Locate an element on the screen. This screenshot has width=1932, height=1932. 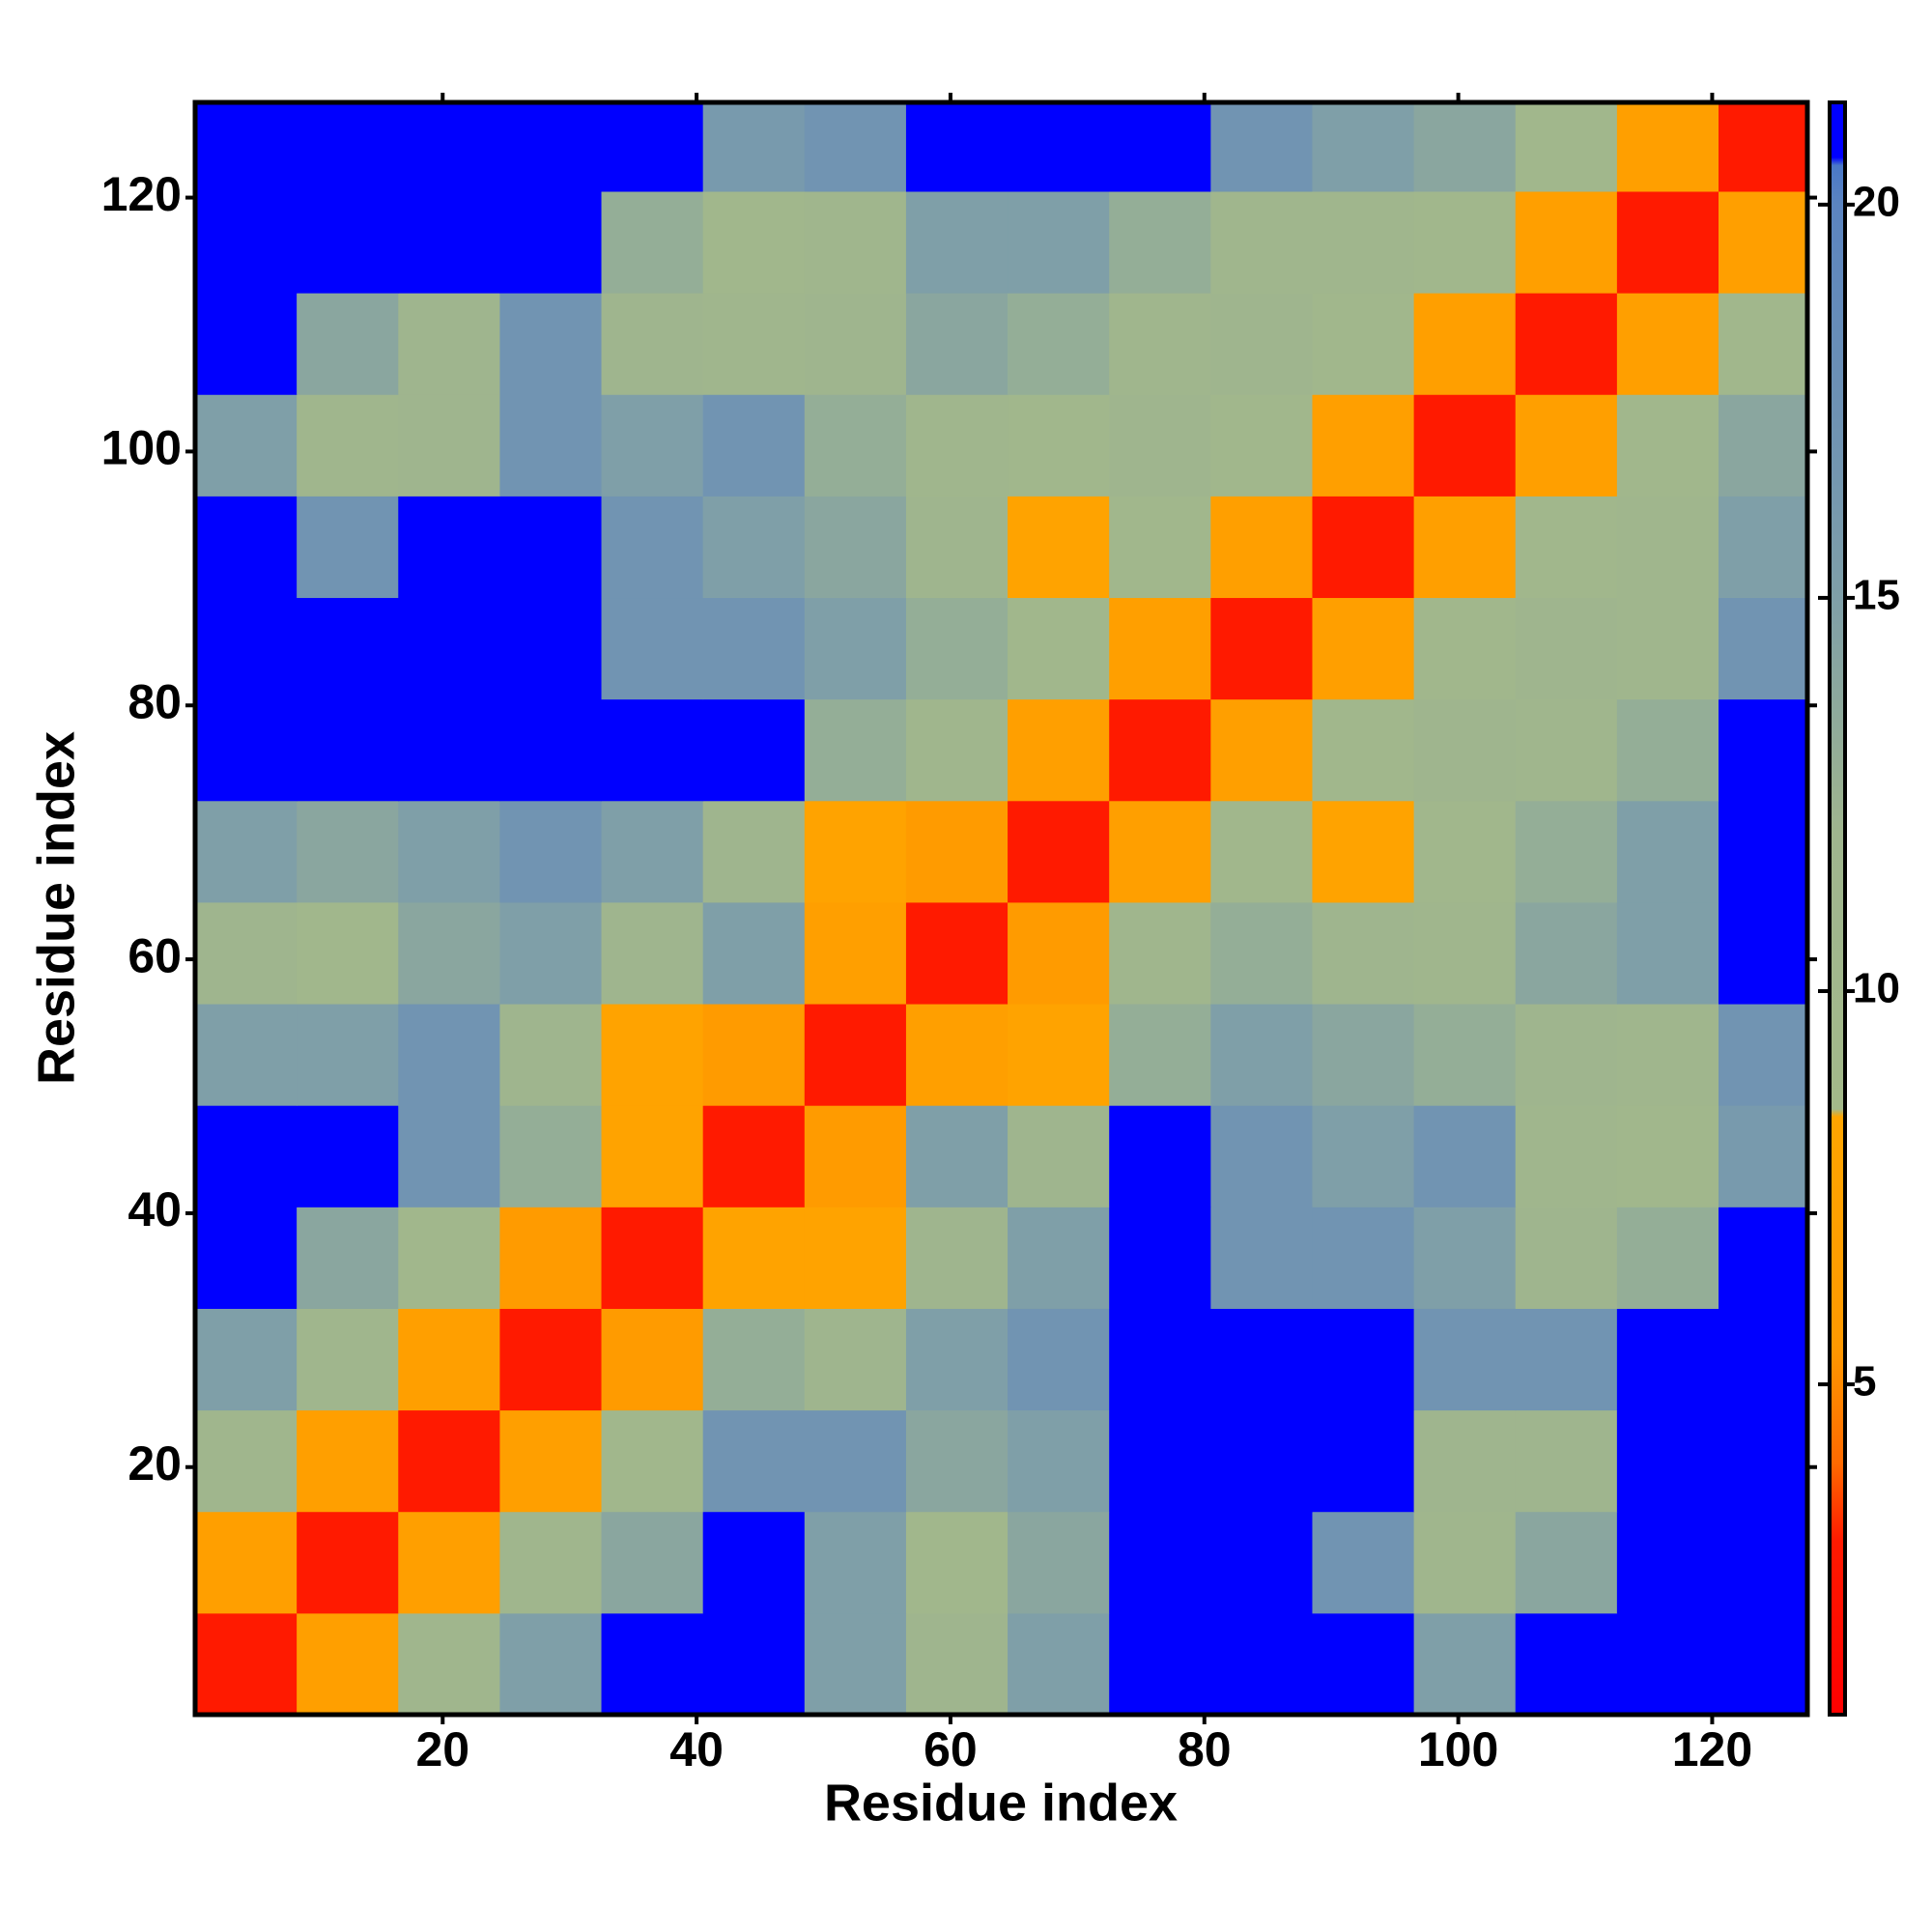
colorbar-tick-label: 15 is located at coordinates (1876, 595).